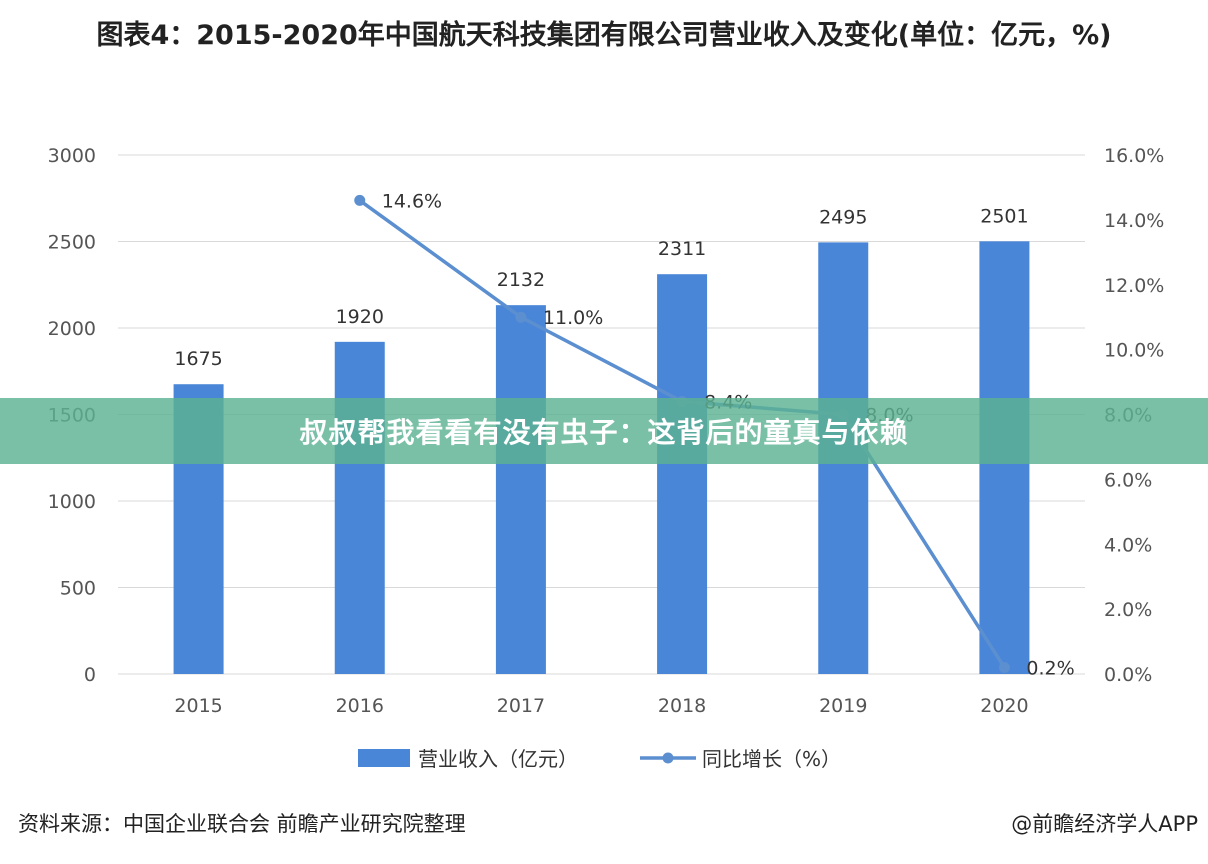 The height and width of the screenshot is (864, 1208). What do you see at coordinates (412, 201) in the screenshot?
I see `line-value-label: 14.6%` at bounding box center [412, 201].